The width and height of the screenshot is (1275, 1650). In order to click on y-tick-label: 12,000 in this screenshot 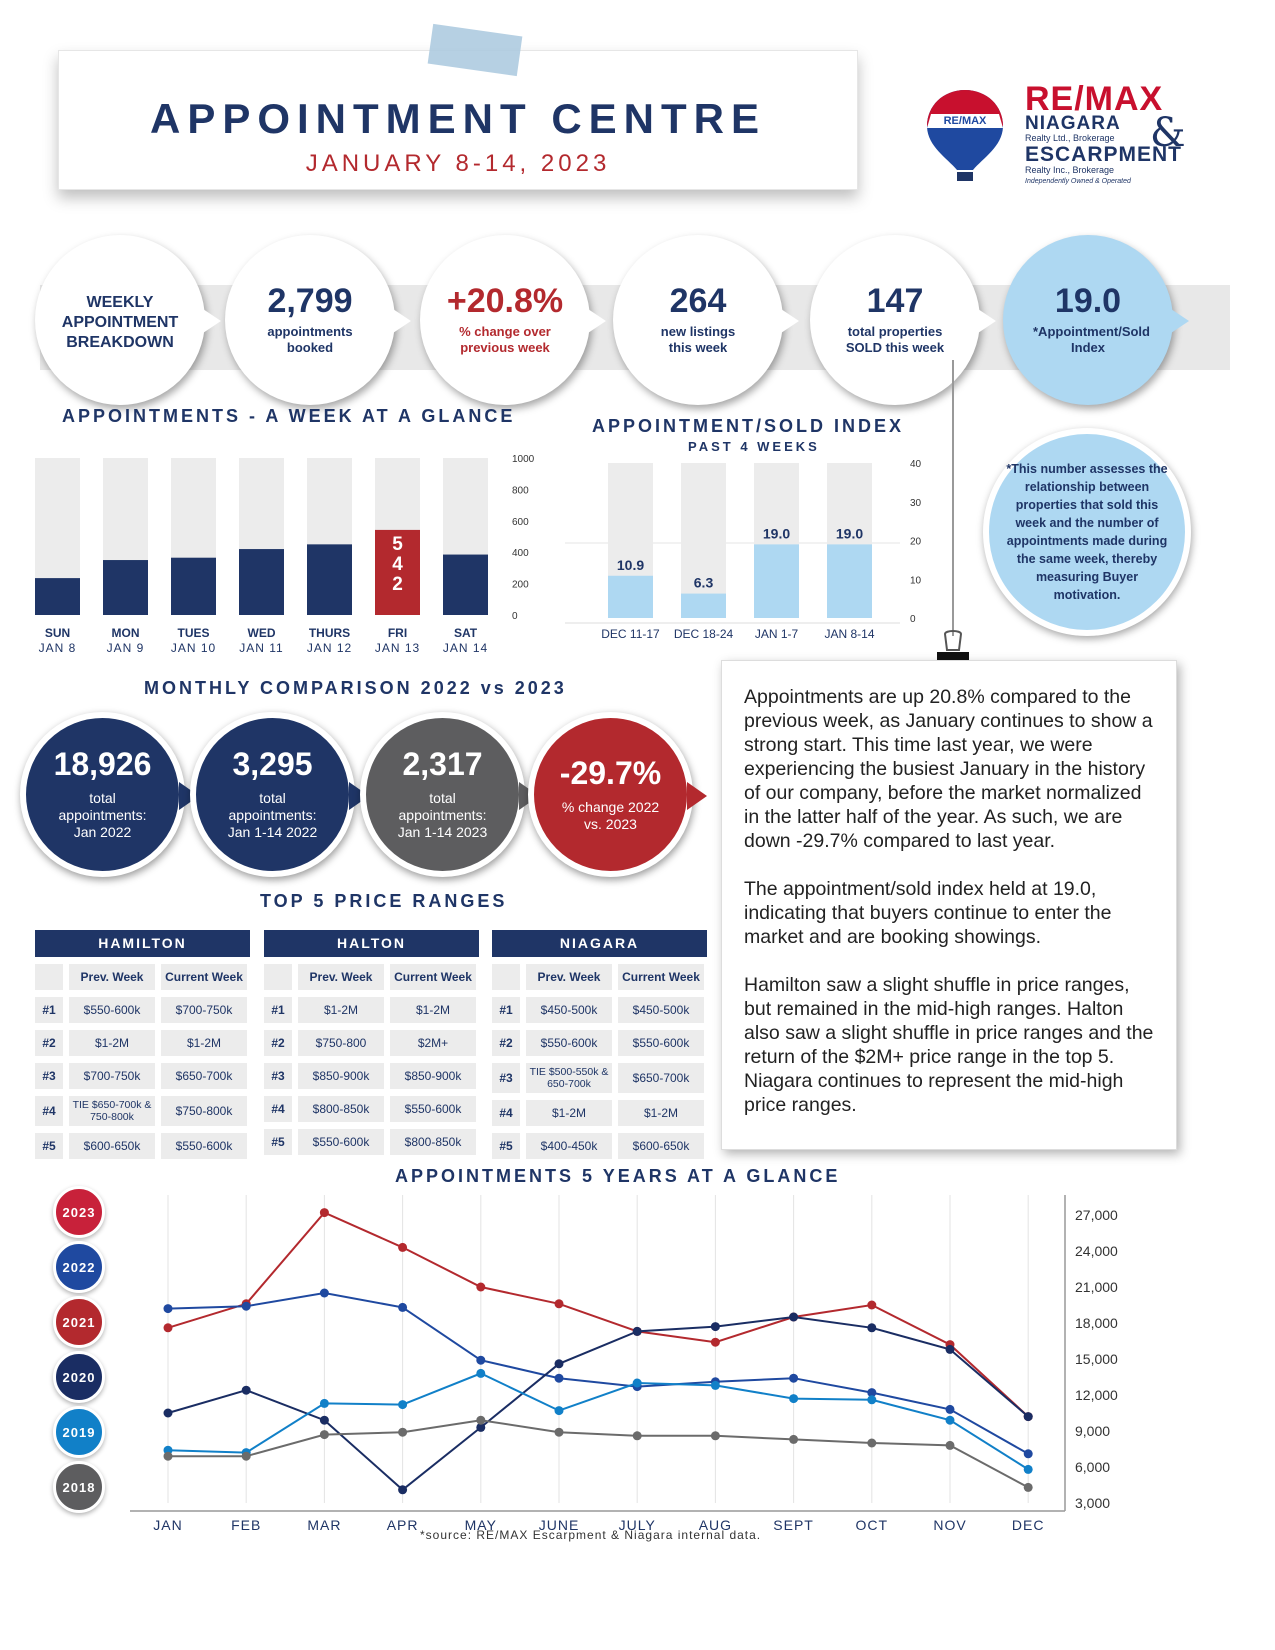, I will do `click(1096, 1395)`.